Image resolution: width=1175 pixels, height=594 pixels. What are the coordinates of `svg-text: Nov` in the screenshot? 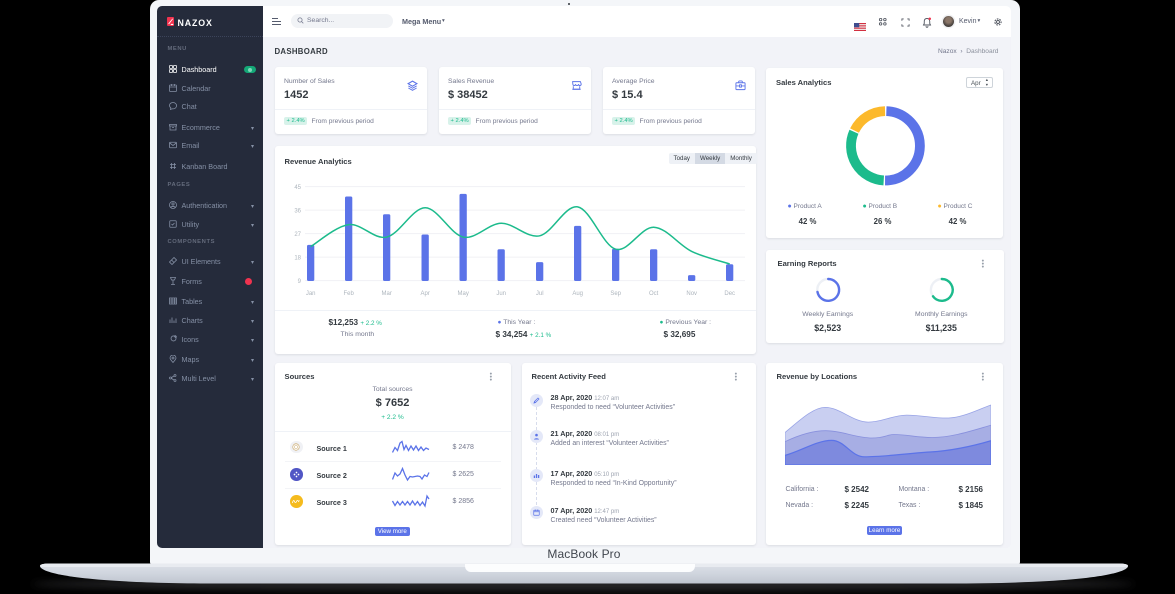 It's located at (691, 294).